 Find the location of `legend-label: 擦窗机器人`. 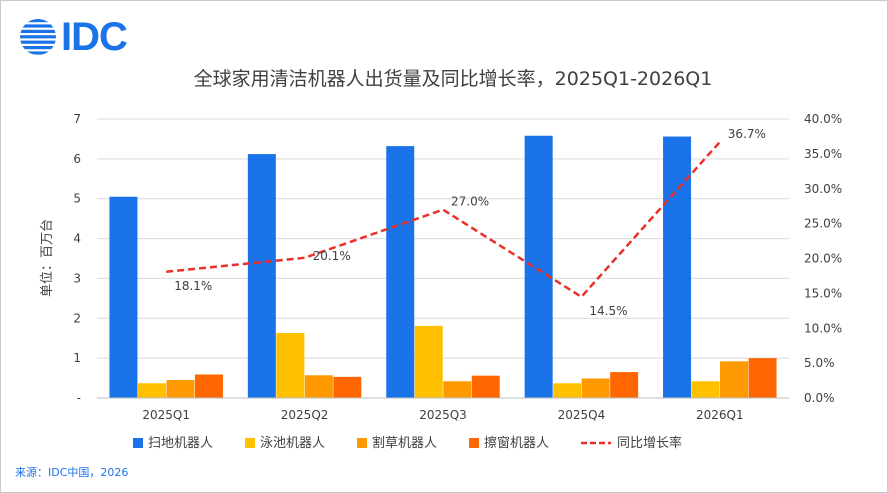

legend-label: 擦窗机器人 is located at coordinates (516, 443).